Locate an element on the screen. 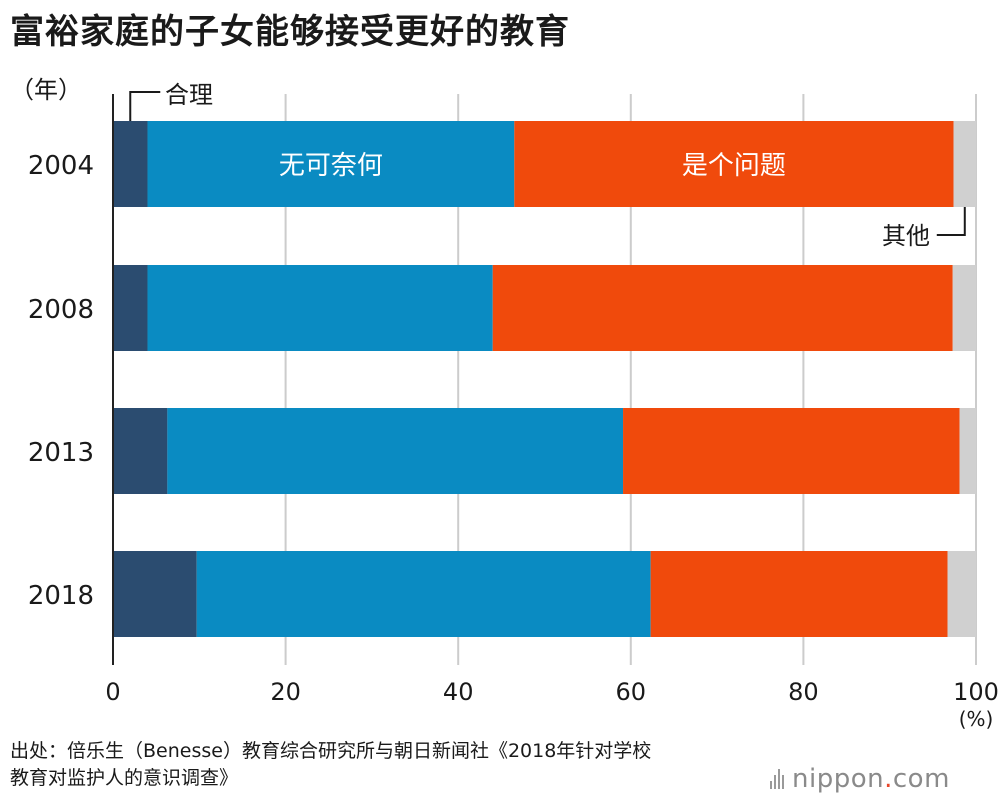 The height and width of the screenshot is (796, 1000). source-line-1: 出处：倍乐生（Benesse）教育综合研究所与朝日新闻社《2018年针对学校 is located at coordinates (331, 751).